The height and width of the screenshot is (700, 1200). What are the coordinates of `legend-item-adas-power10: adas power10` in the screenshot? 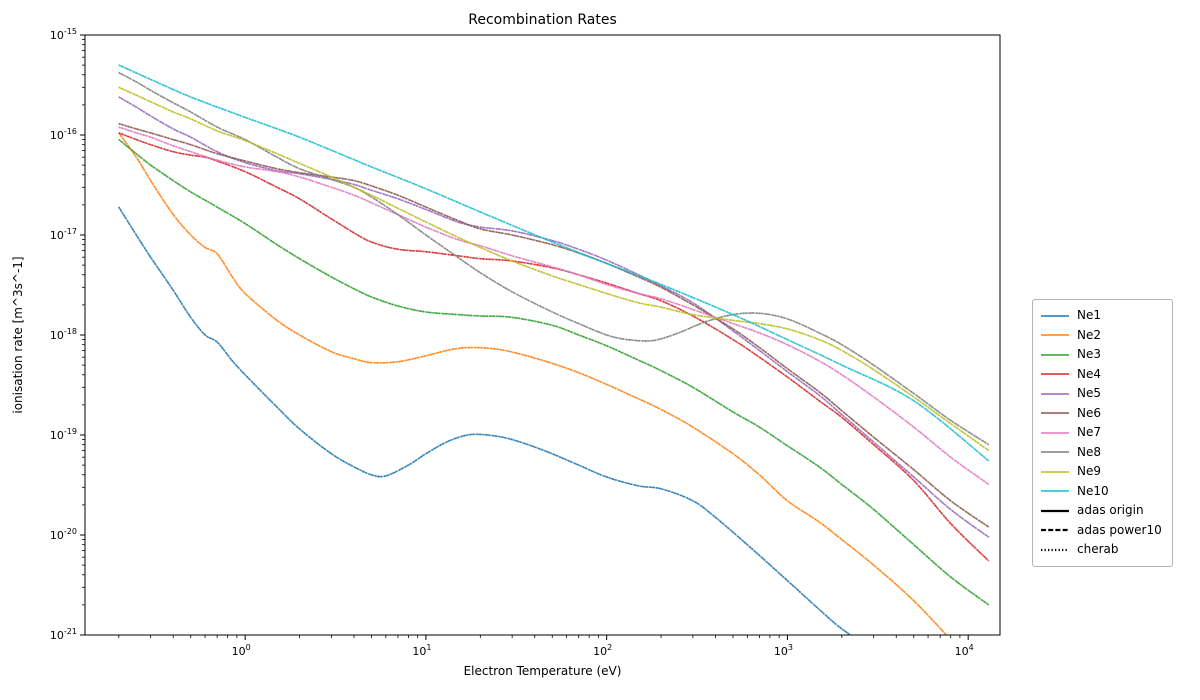 It's located at (1101, 531).